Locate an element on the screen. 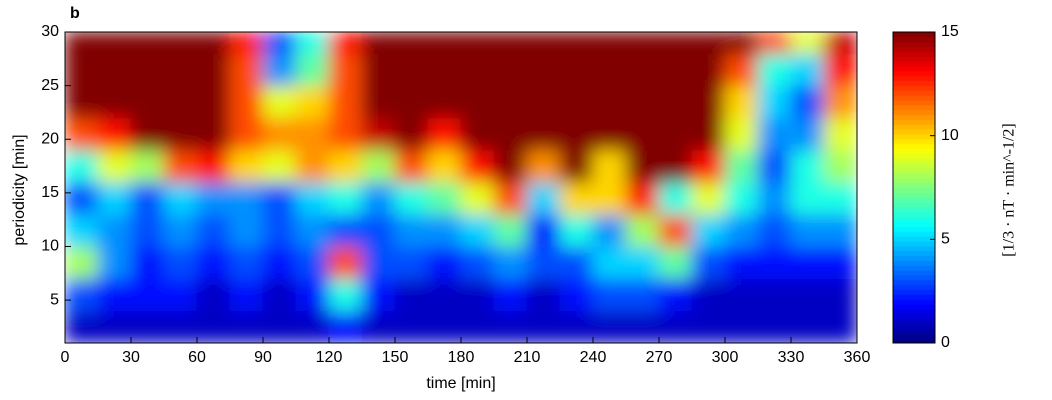  y-tick-label: 10 is located at coordinates (50, 246).